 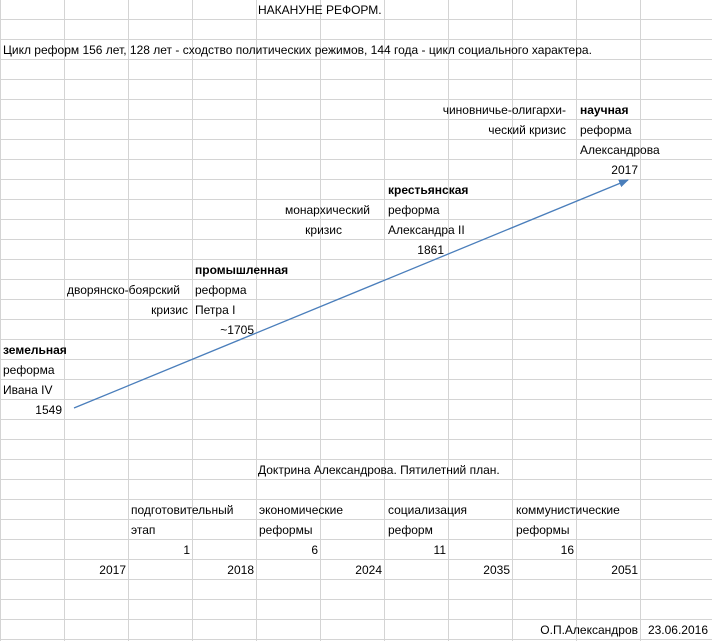 What do you see at coordinates (323, 230) in the screenshot?
I see `crisis2-line2: кризис` at bounding box center [323, 230].